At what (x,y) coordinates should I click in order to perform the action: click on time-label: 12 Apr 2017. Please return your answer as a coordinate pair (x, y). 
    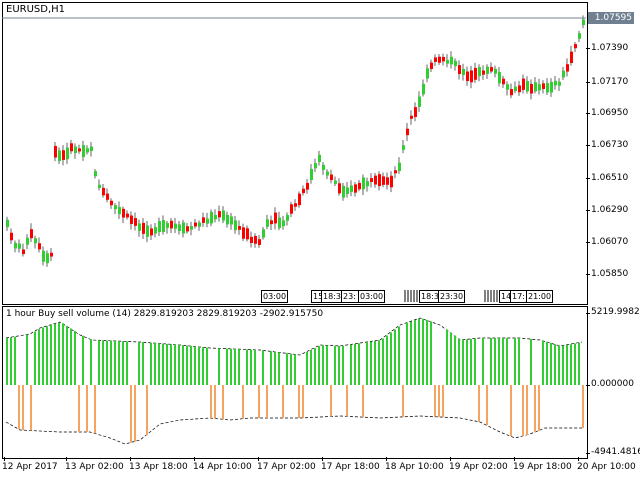
    Looking at the image, I should click on (30, 467).